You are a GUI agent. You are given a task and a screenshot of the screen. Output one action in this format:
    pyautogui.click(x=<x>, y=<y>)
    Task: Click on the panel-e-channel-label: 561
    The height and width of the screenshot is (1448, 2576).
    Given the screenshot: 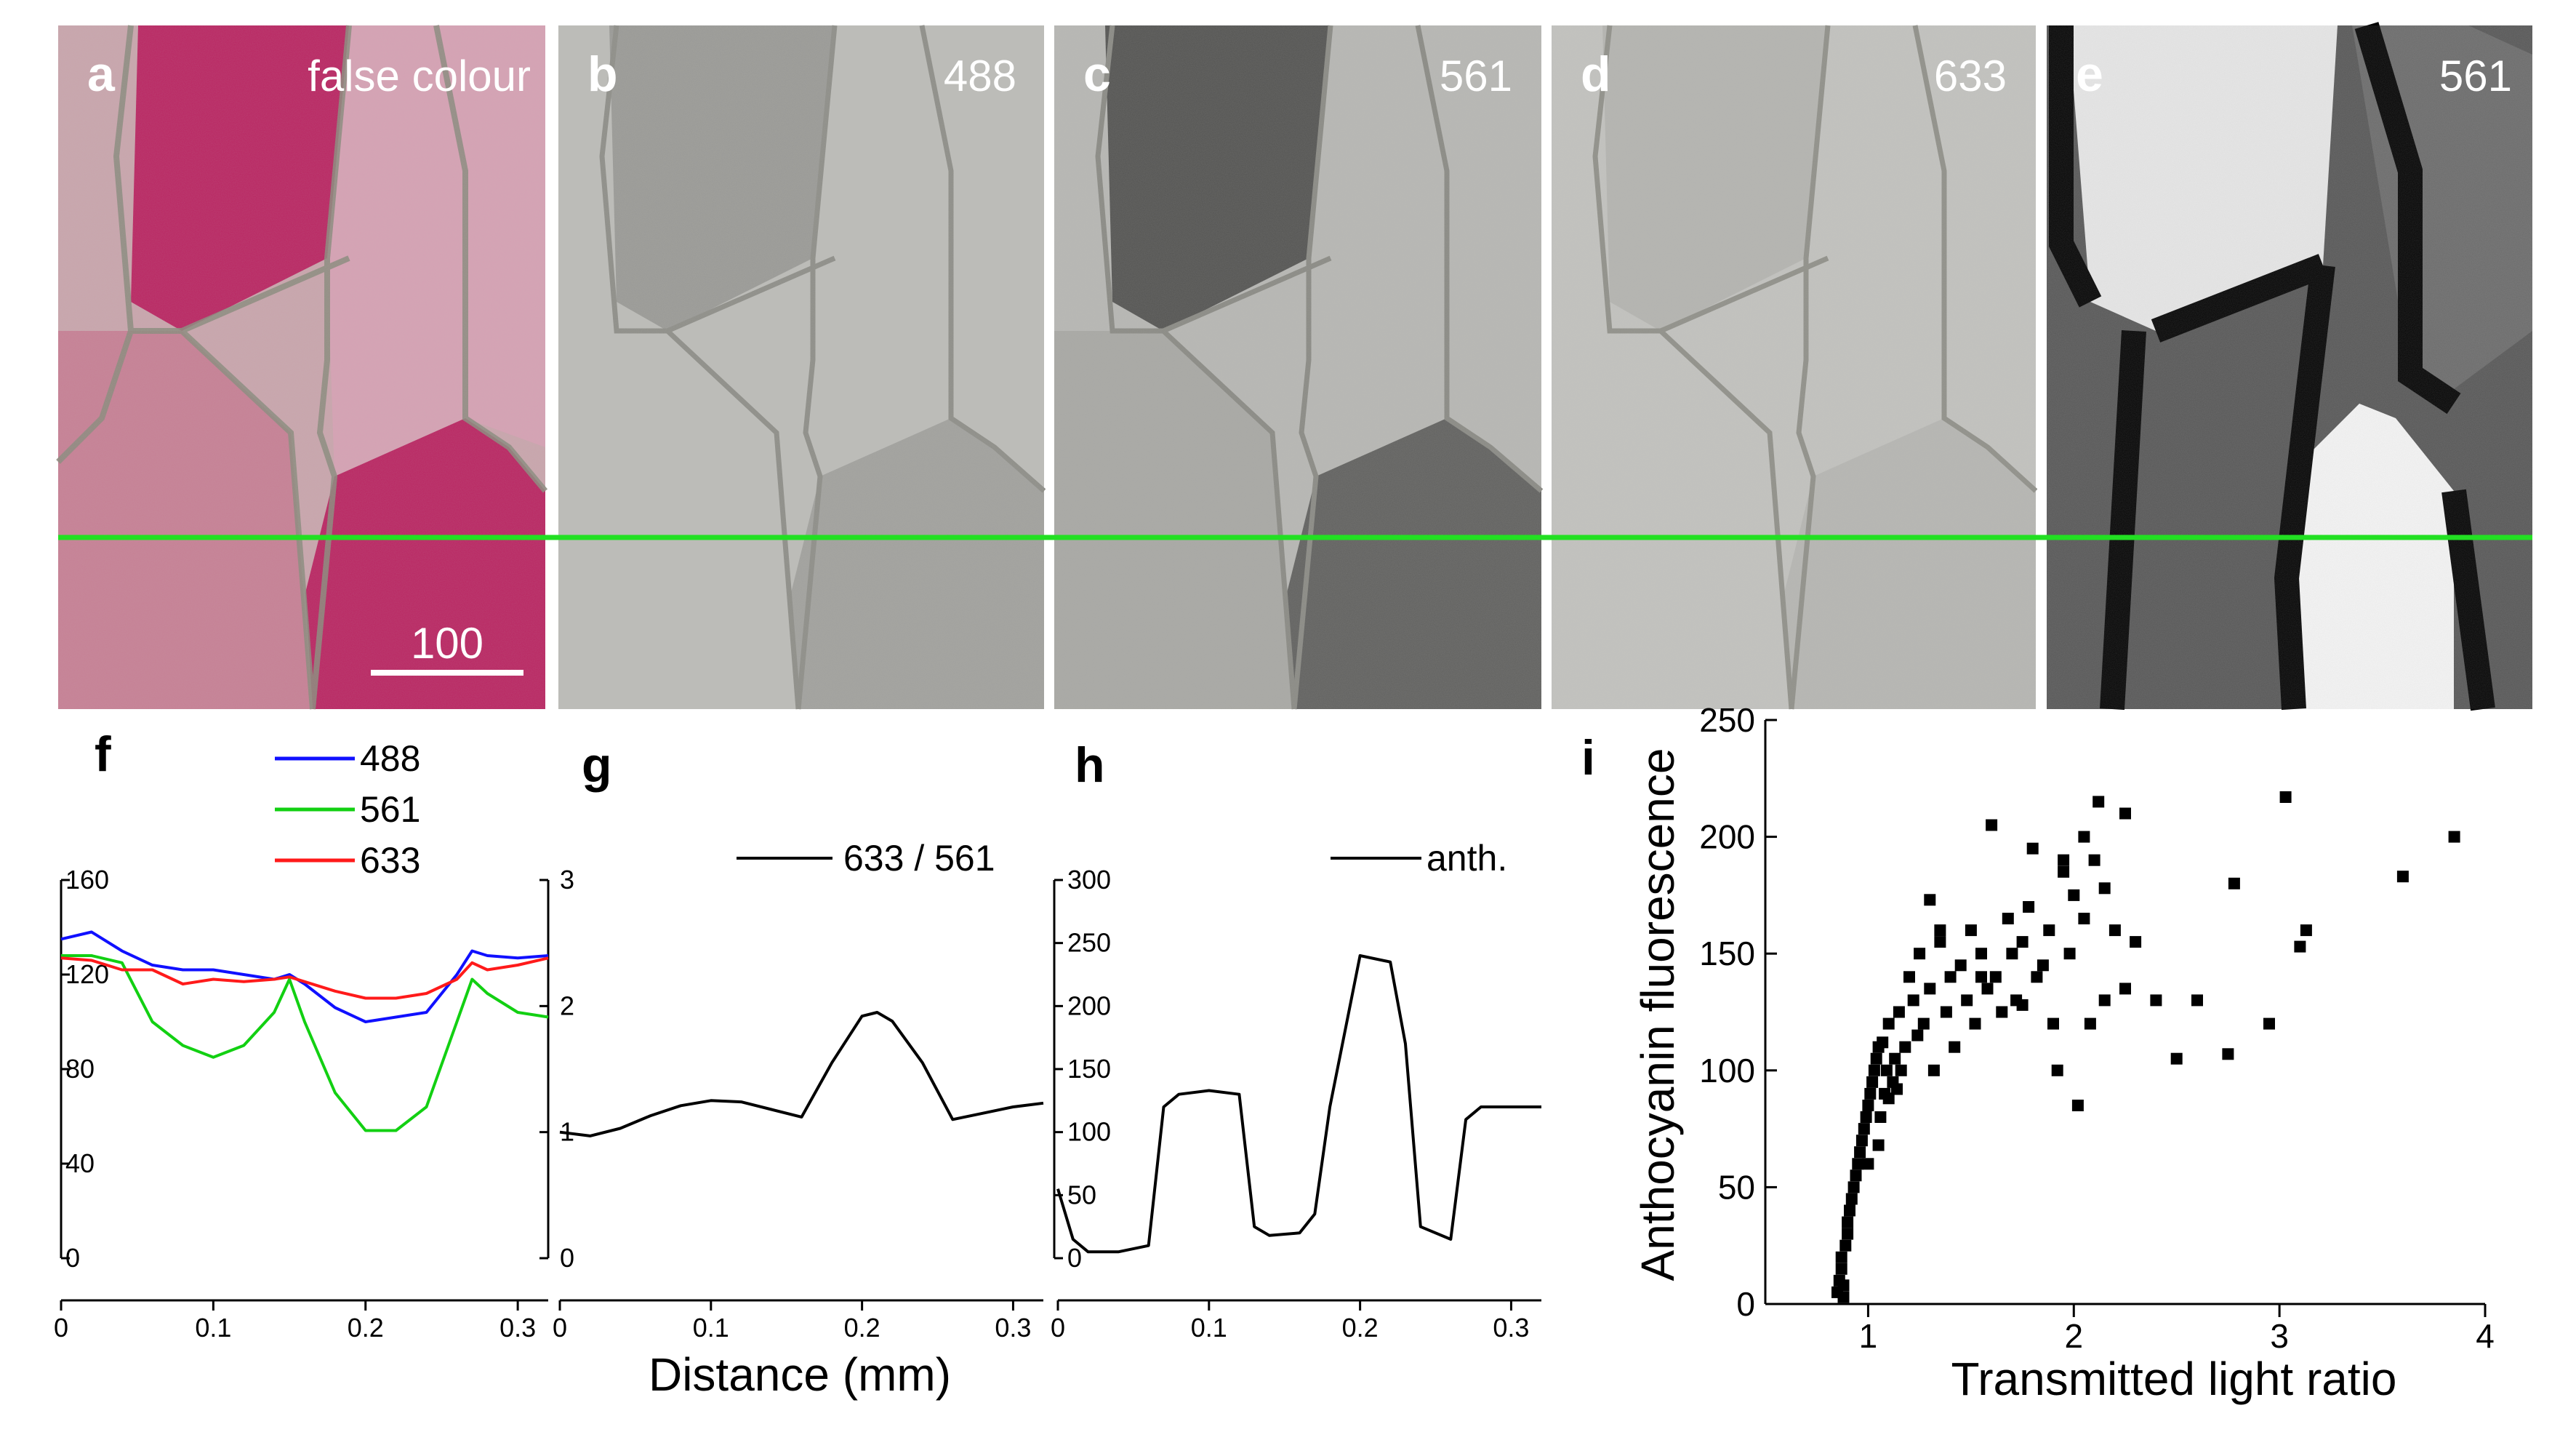 What is the action you would take?
    pyautogui.click(x=2476, y=76)
    